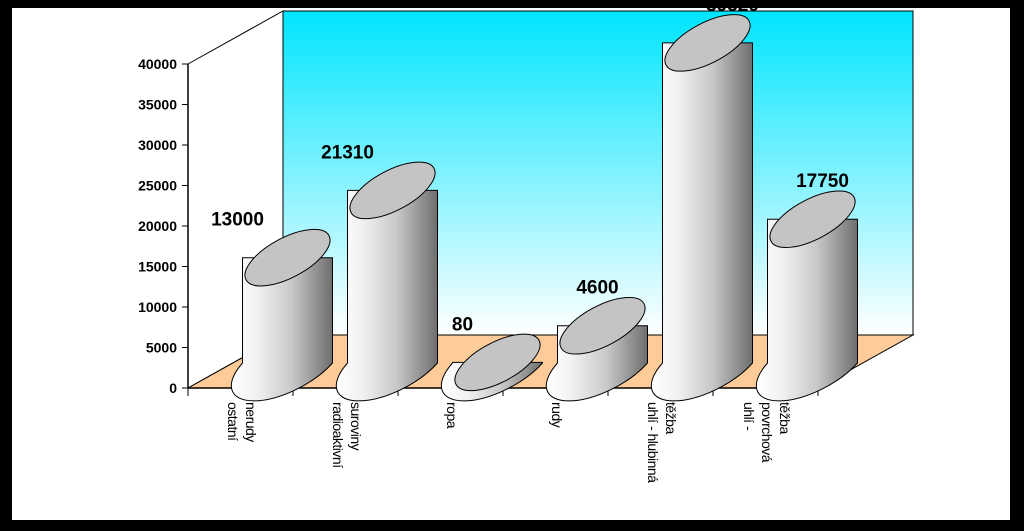 The image size is (1024, 531). I want to click on data-label: 4600, so click(597, 288).